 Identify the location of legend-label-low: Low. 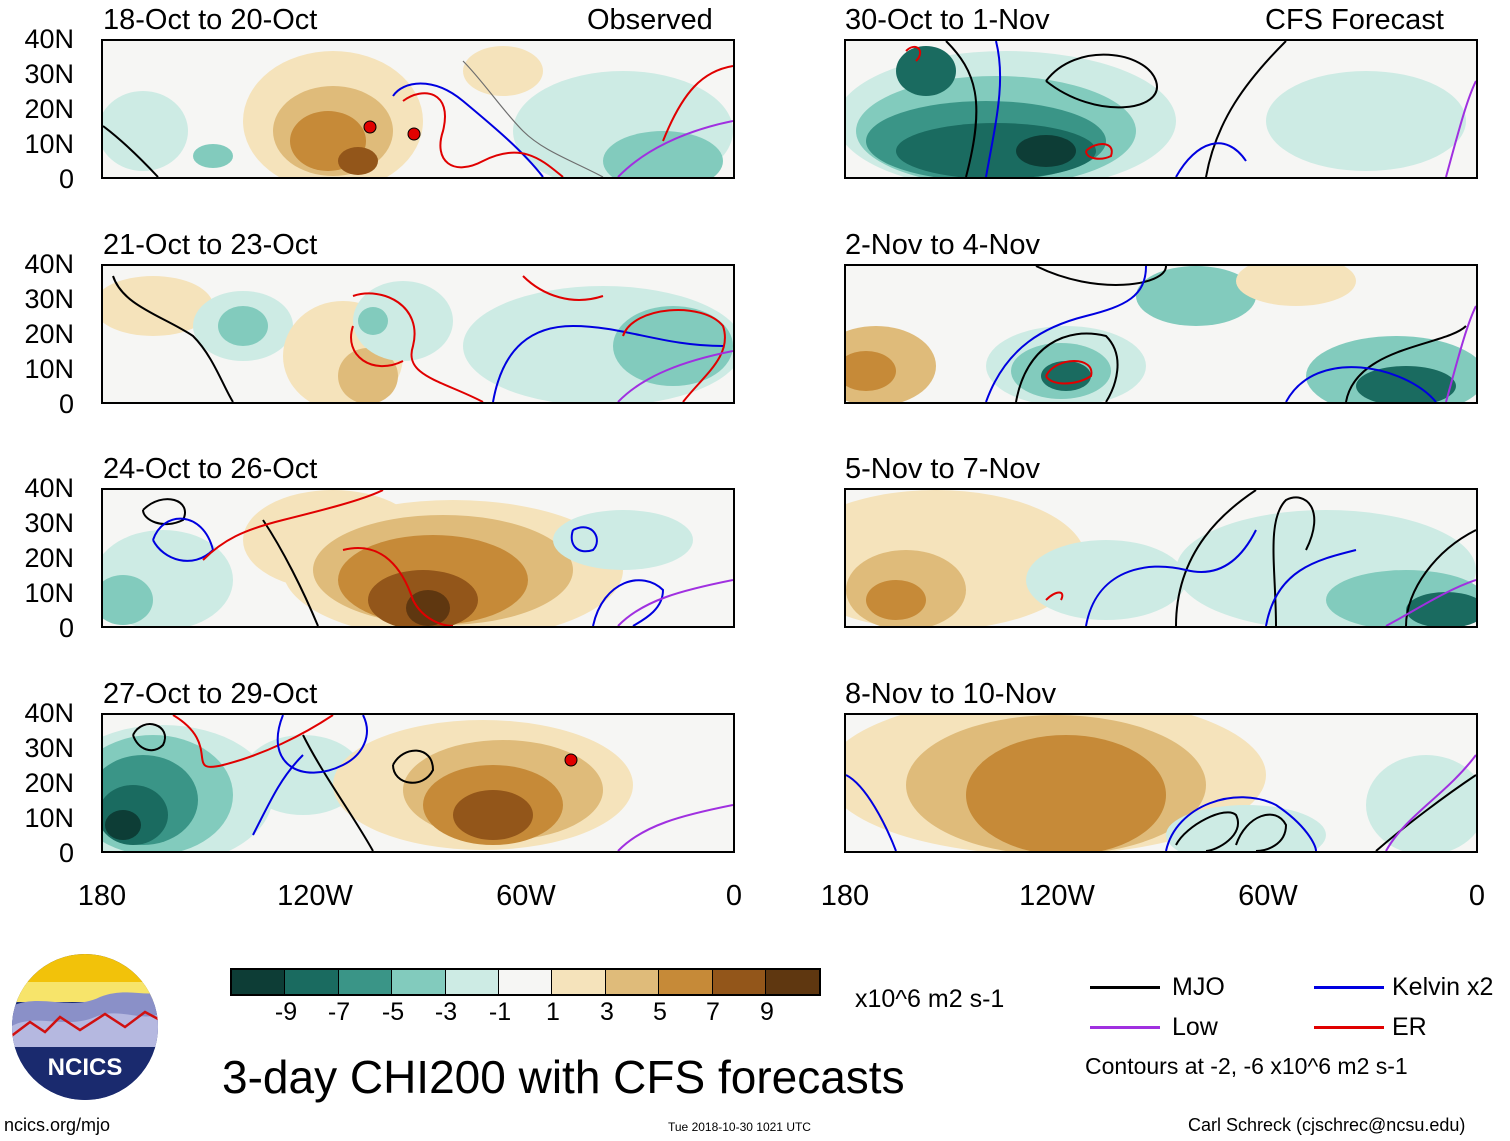
(1195, 1027).